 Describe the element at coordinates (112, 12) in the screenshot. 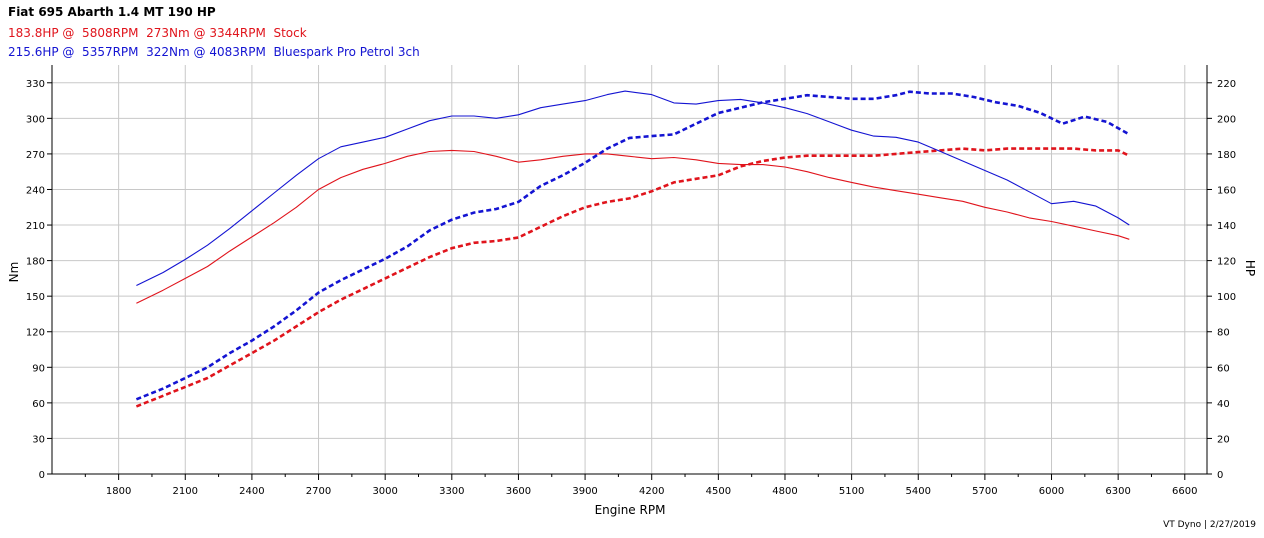

I see `chart-title: Fiat 695 Abarth 1.4 MT 190 HP` at that location.